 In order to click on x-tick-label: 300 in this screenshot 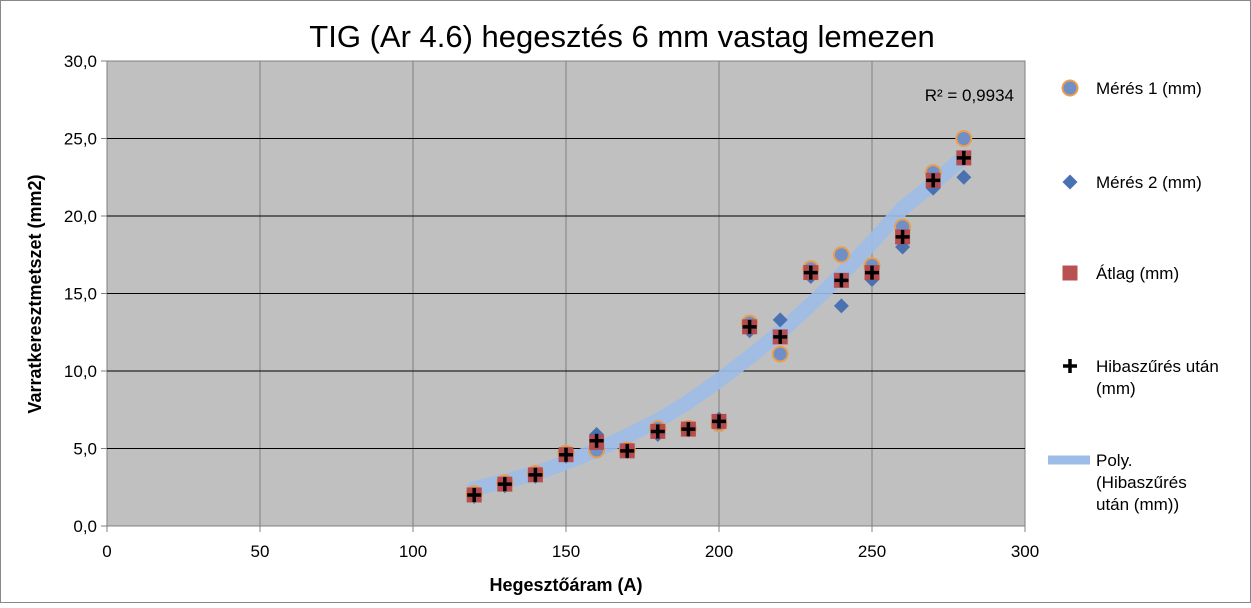, I will do `click(1025, 551)`.